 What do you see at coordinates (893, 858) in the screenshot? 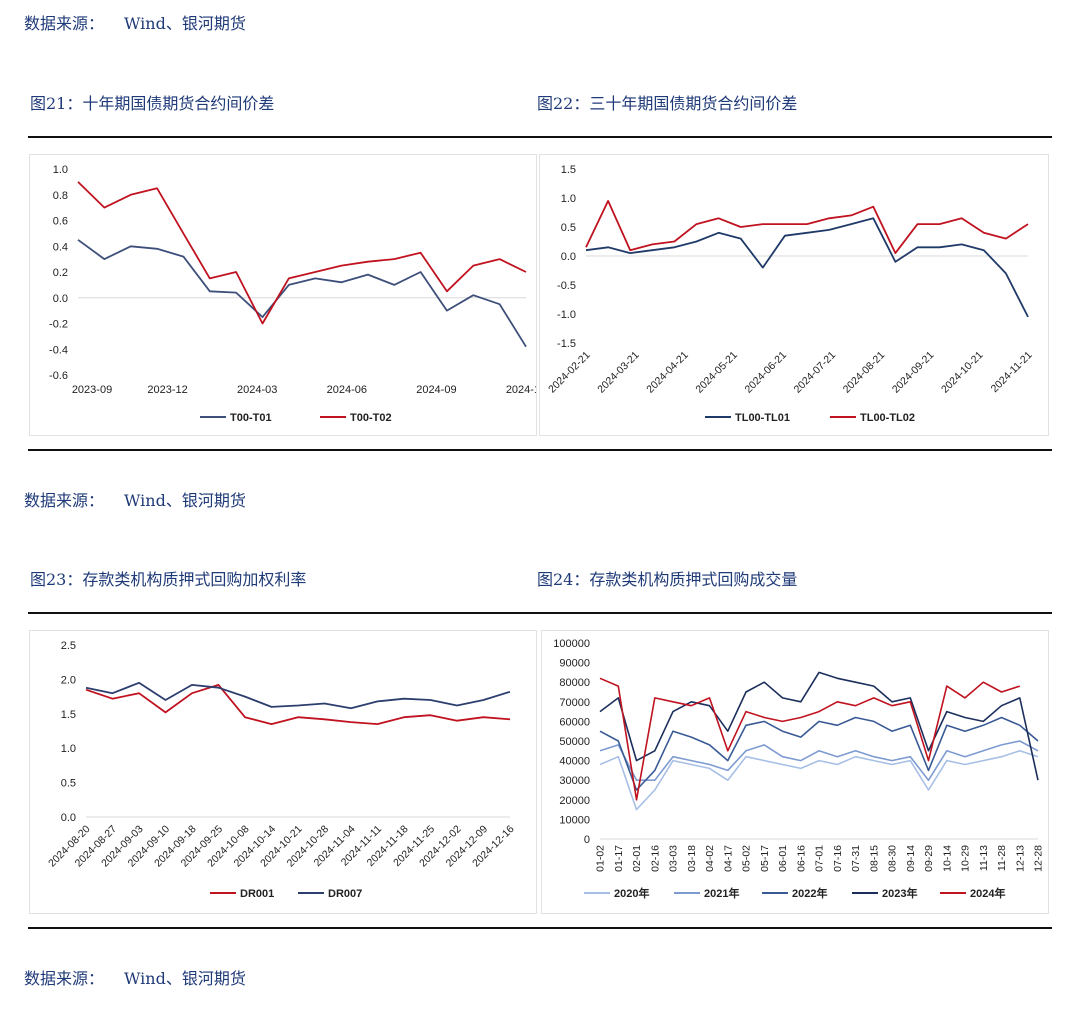
I see `x-tick-label: 08-30` at bounding box center [893, 858].